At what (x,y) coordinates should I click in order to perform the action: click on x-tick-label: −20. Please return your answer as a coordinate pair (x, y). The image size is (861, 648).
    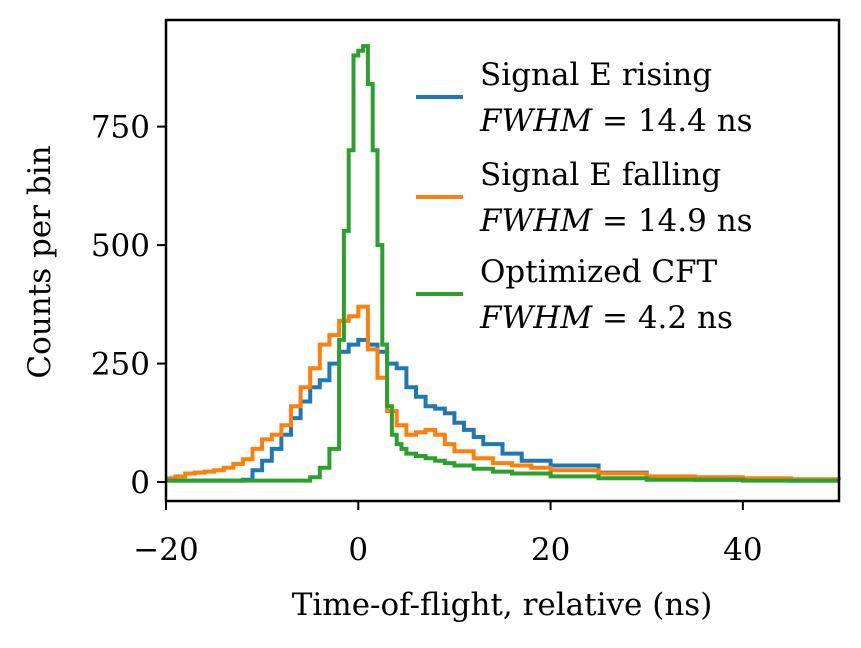
    Looking at the image, I should click on (165, 550).